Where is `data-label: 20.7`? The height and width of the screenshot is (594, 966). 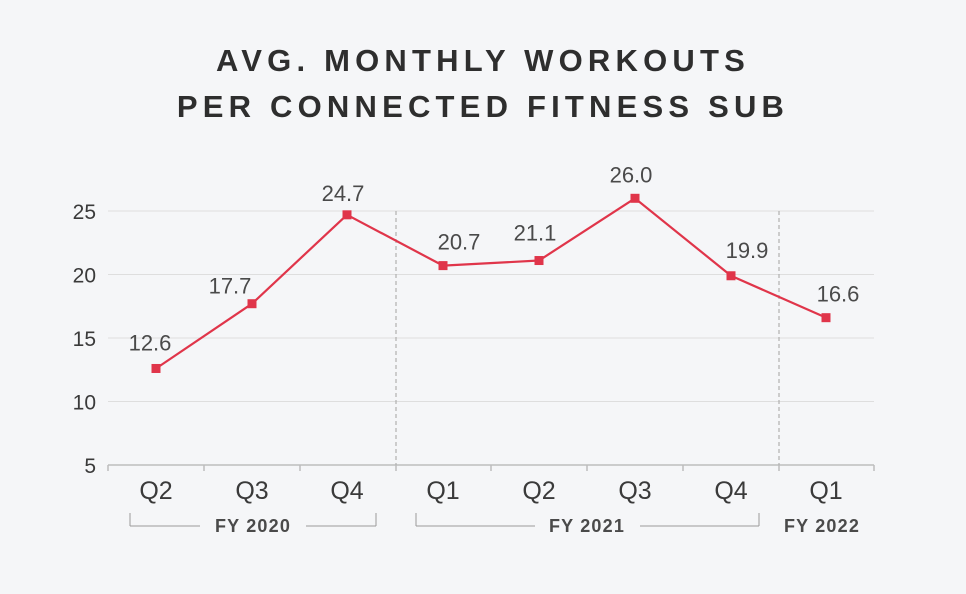
data-label: 20.7 is located at coordinates (459, 242).